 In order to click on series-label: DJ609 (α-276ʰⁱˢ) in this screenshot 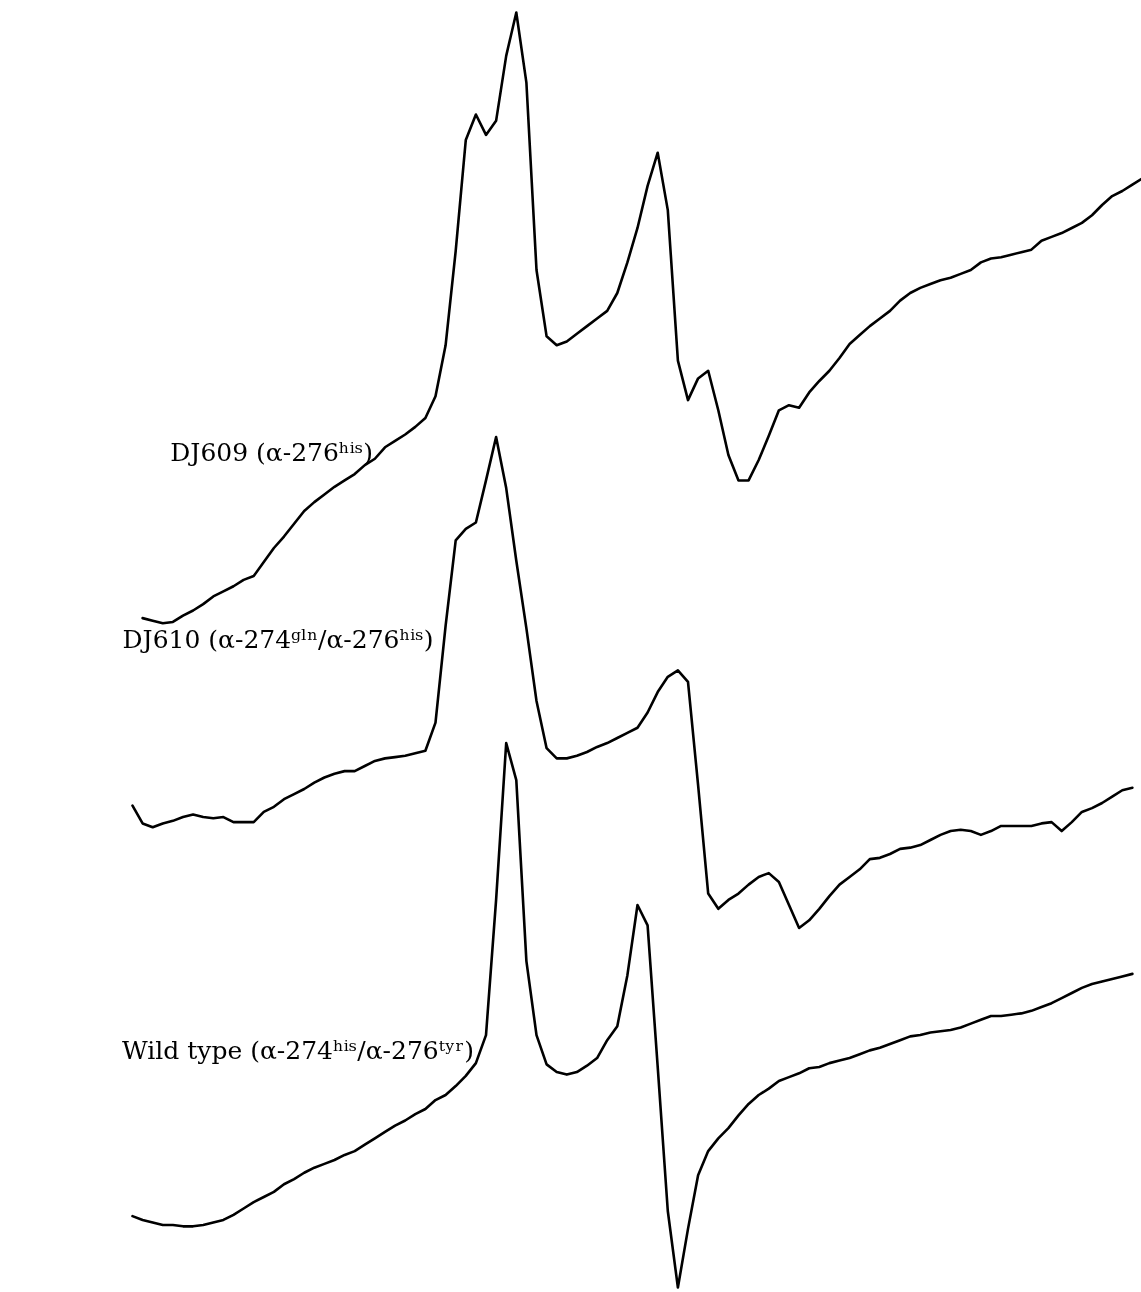, I will do `click(271, 452)`.